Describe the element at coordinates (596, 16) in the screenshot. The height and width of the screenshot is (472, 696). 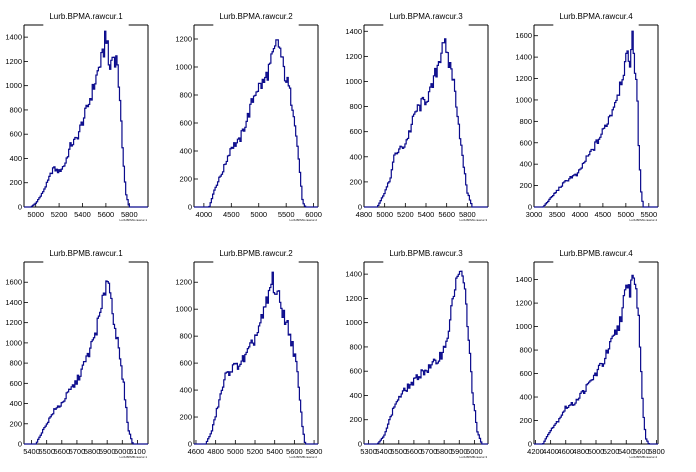
I see `chart-title: Lurb.BPMA.rawcur.4` at that location.